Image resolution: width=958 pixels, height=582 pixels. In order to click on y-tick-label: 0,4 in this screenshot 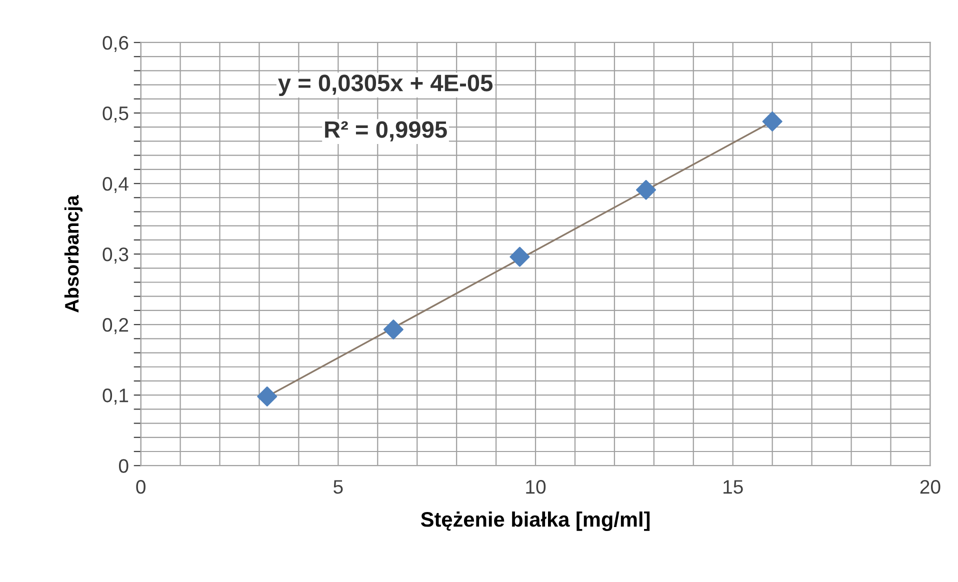, I will do `click(115, 185)`.